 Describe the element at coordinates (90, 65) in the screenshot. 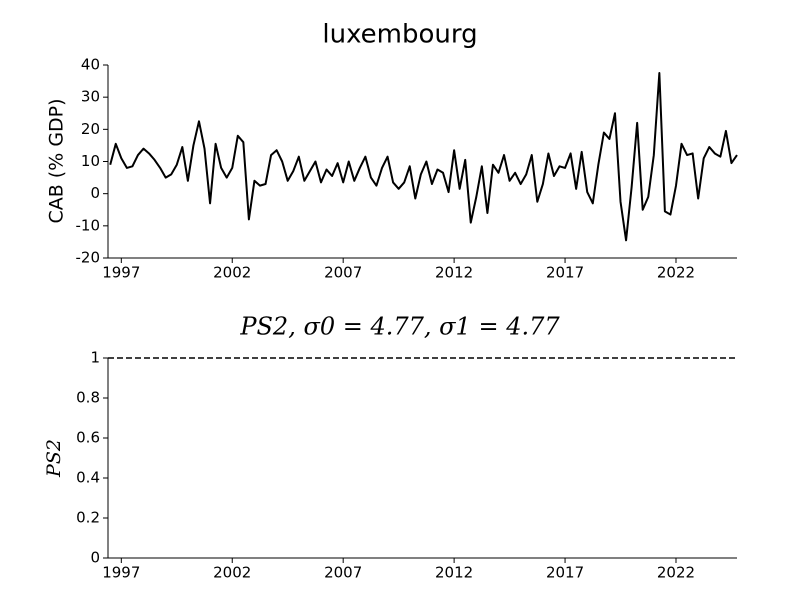

I see `y-tick-label: 40` at that location.